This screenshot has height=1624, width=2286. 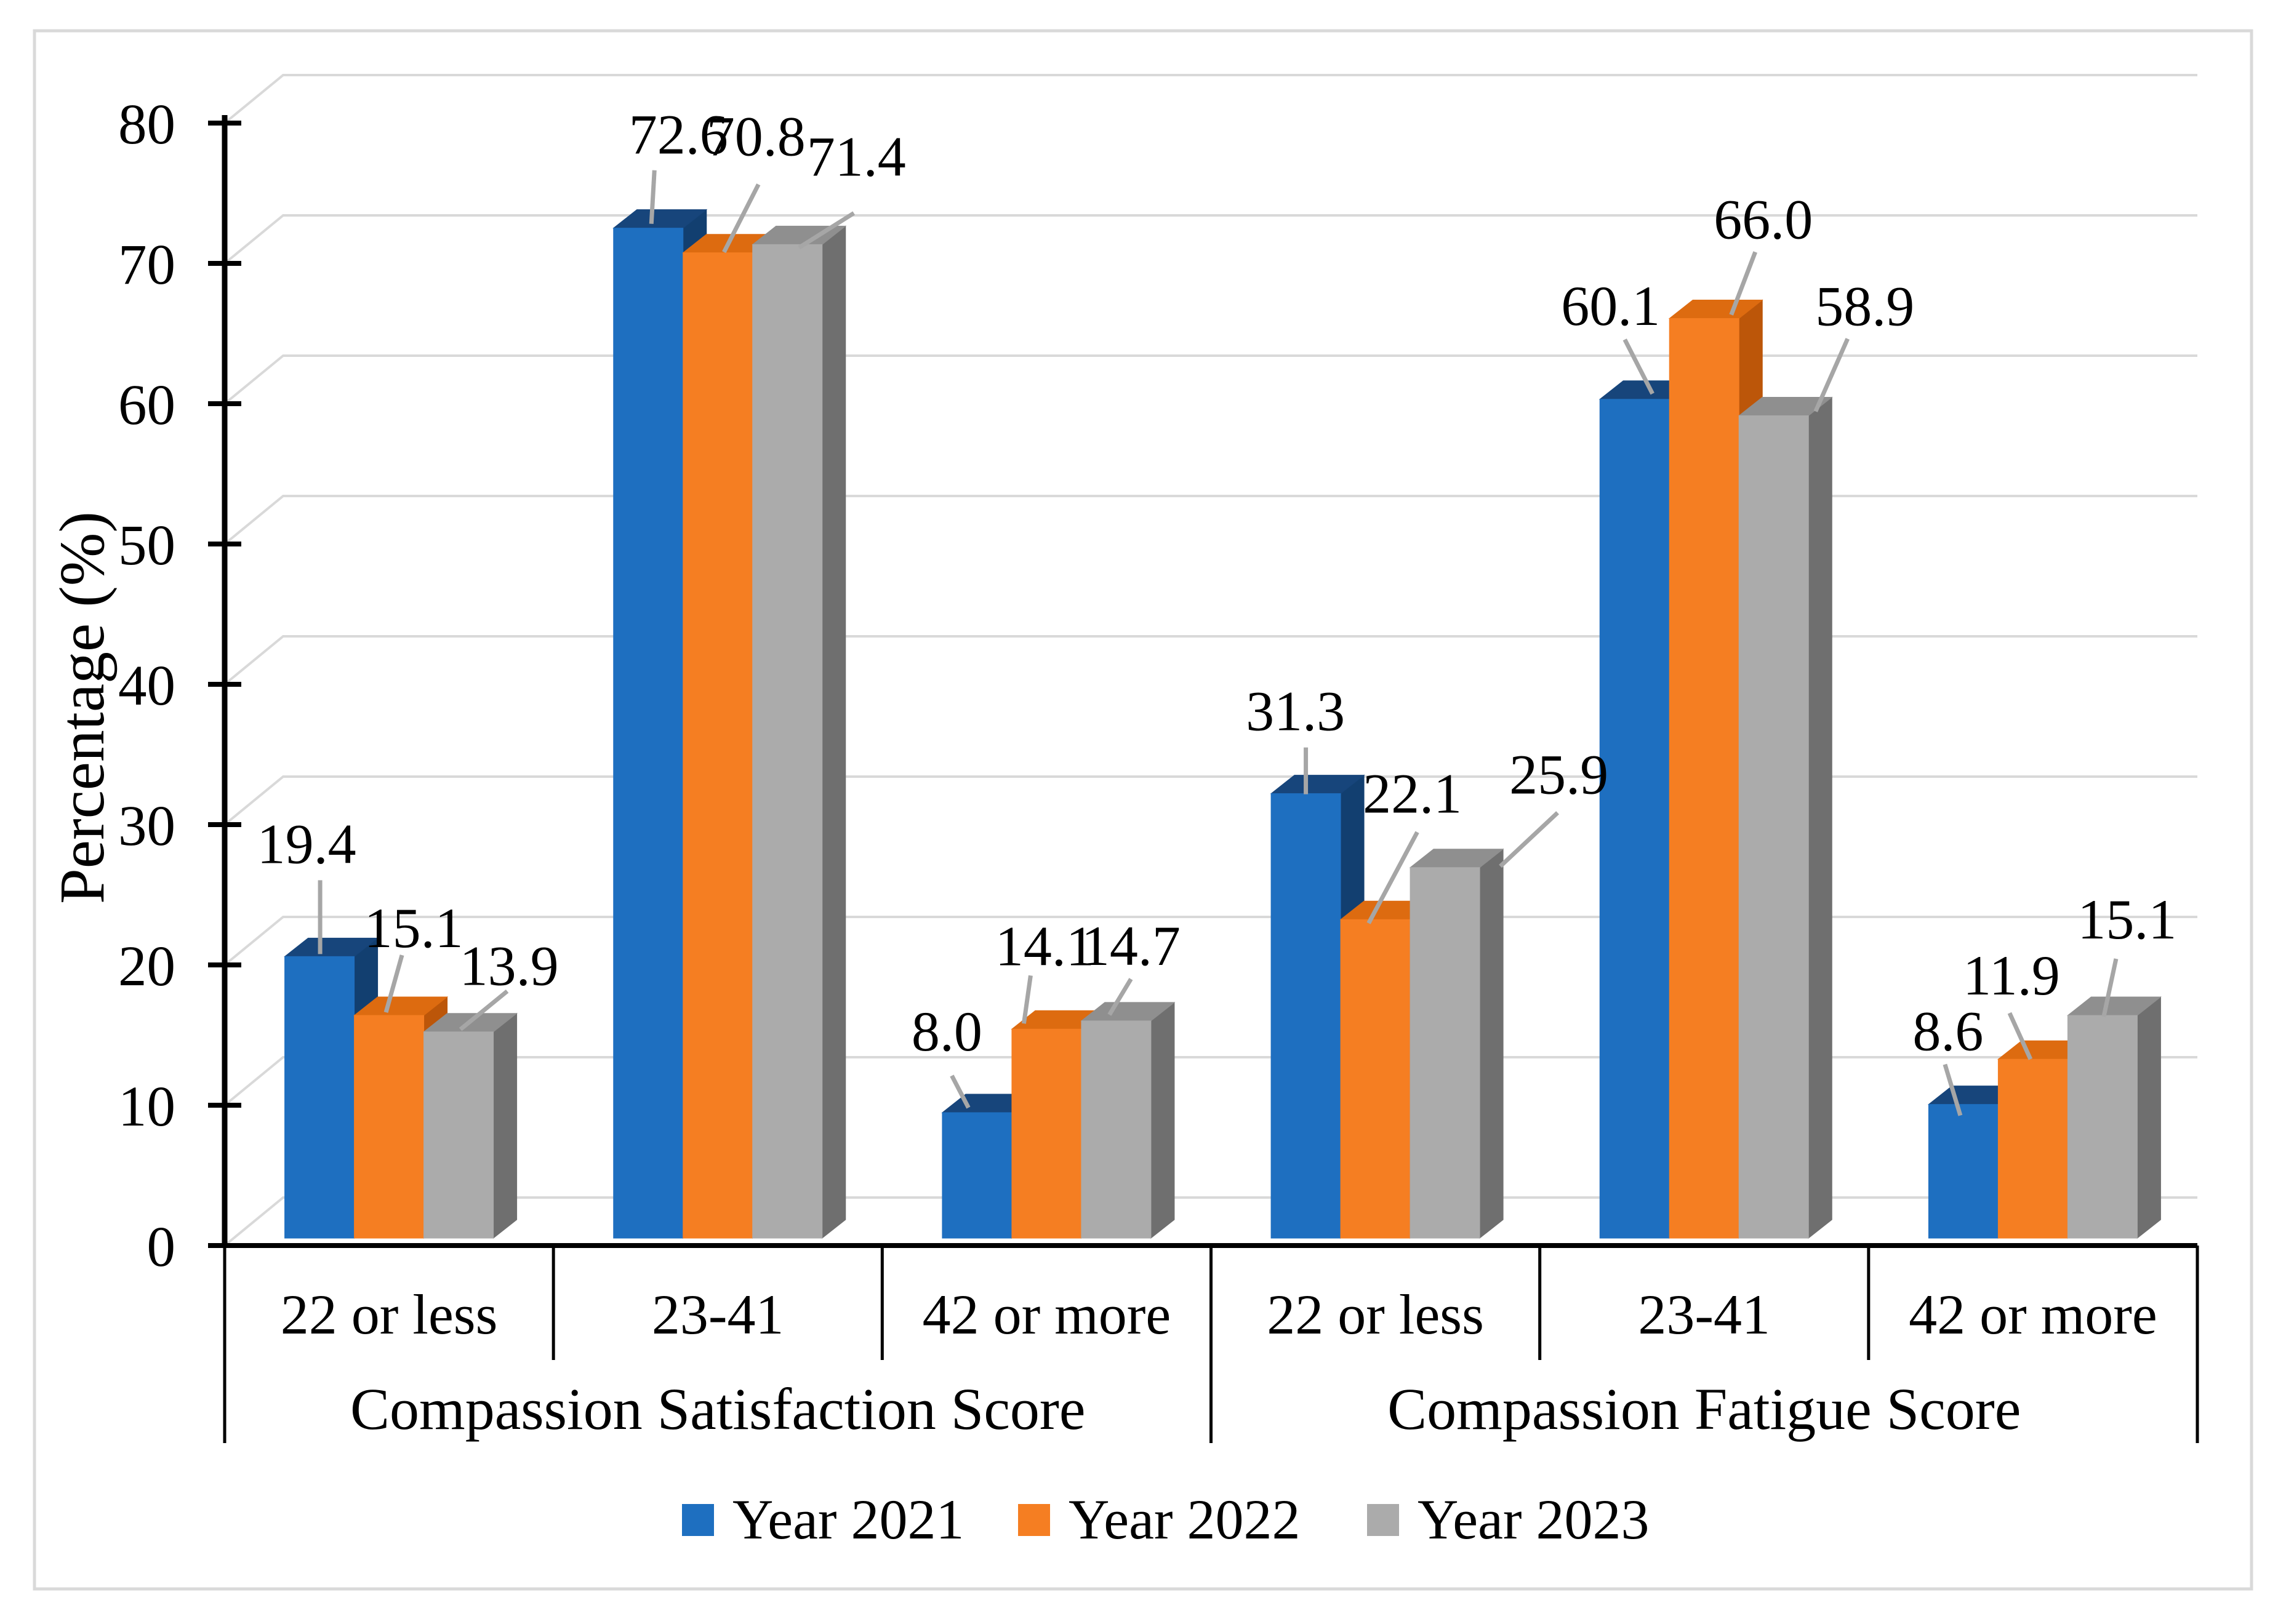 What do you see at coordinates (2020, 1036) in the screenshot?
I see `leader-line-s1-c5` at bounding box center [2020, 1036].